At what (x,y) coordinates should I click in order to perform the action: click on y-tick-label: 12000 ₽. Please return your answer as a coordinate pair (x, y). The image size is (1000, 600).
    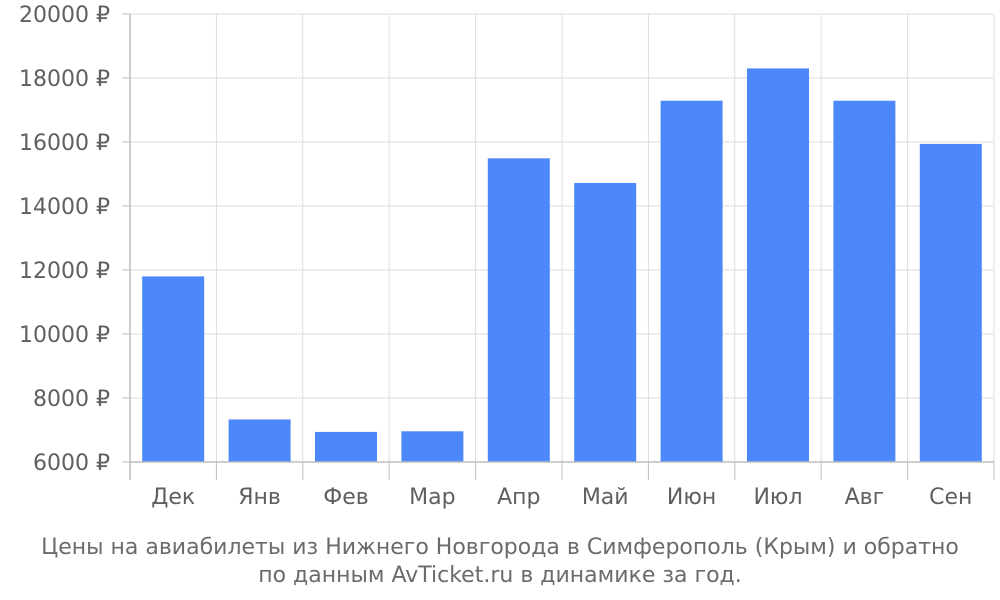
    Looking at the image, I should click on (64, 271).